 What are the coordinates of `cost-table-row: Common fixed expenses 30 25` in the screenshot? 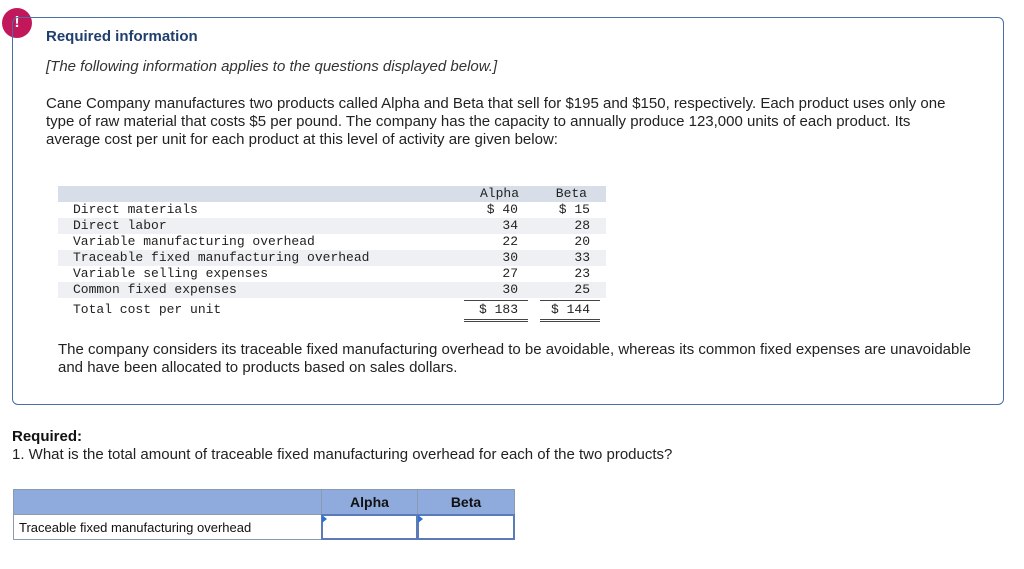 It's located at (332, 290).